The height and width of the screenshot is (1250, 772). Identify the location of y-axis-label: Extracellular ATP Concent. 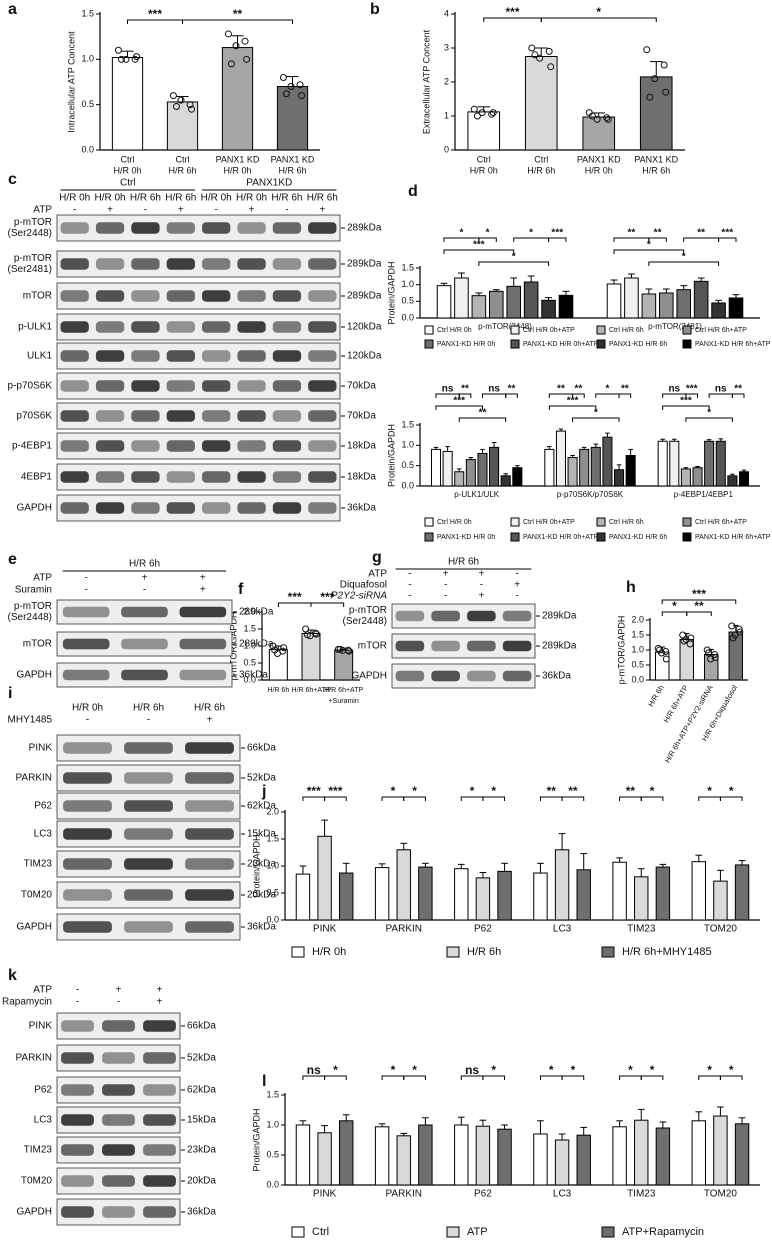
(426, 81).